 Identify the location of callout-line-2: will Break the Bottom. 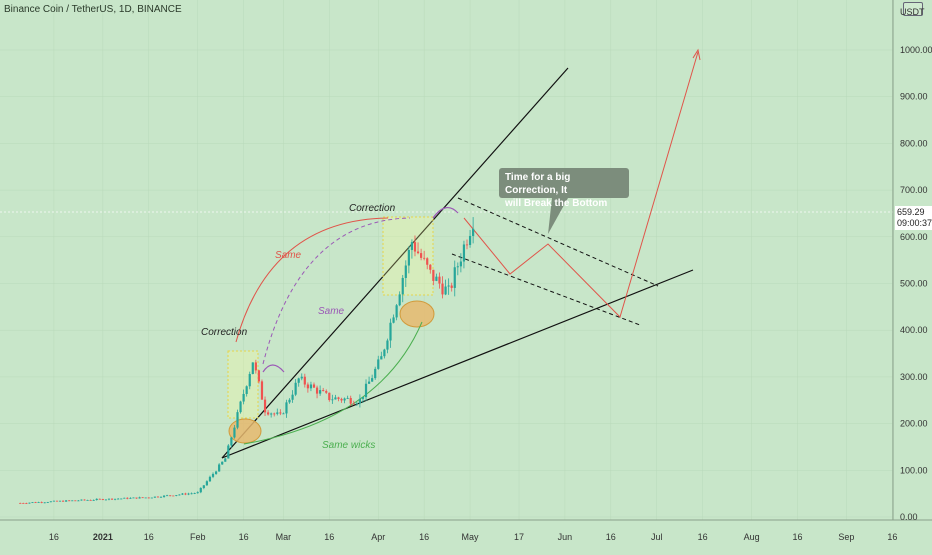
(556, 203).